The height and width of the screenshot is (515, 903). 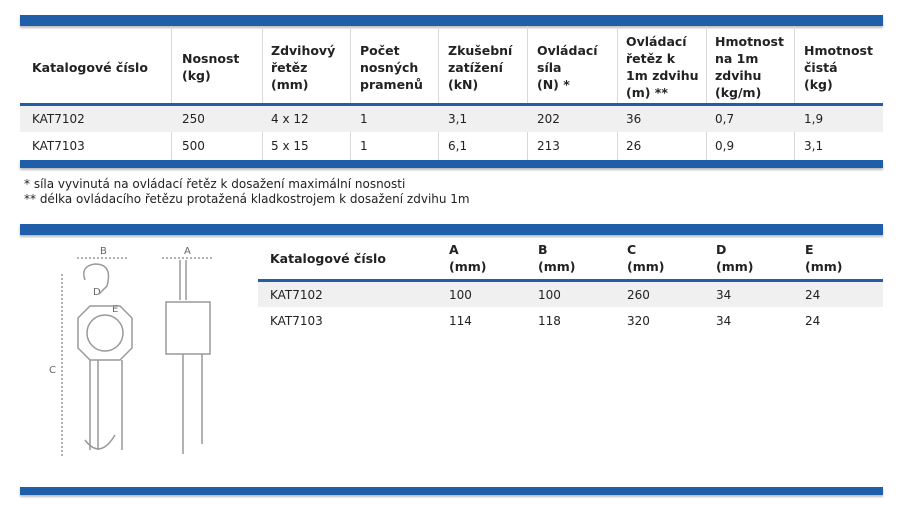 I want to click on section2-bar, so click(x=451, y=229).